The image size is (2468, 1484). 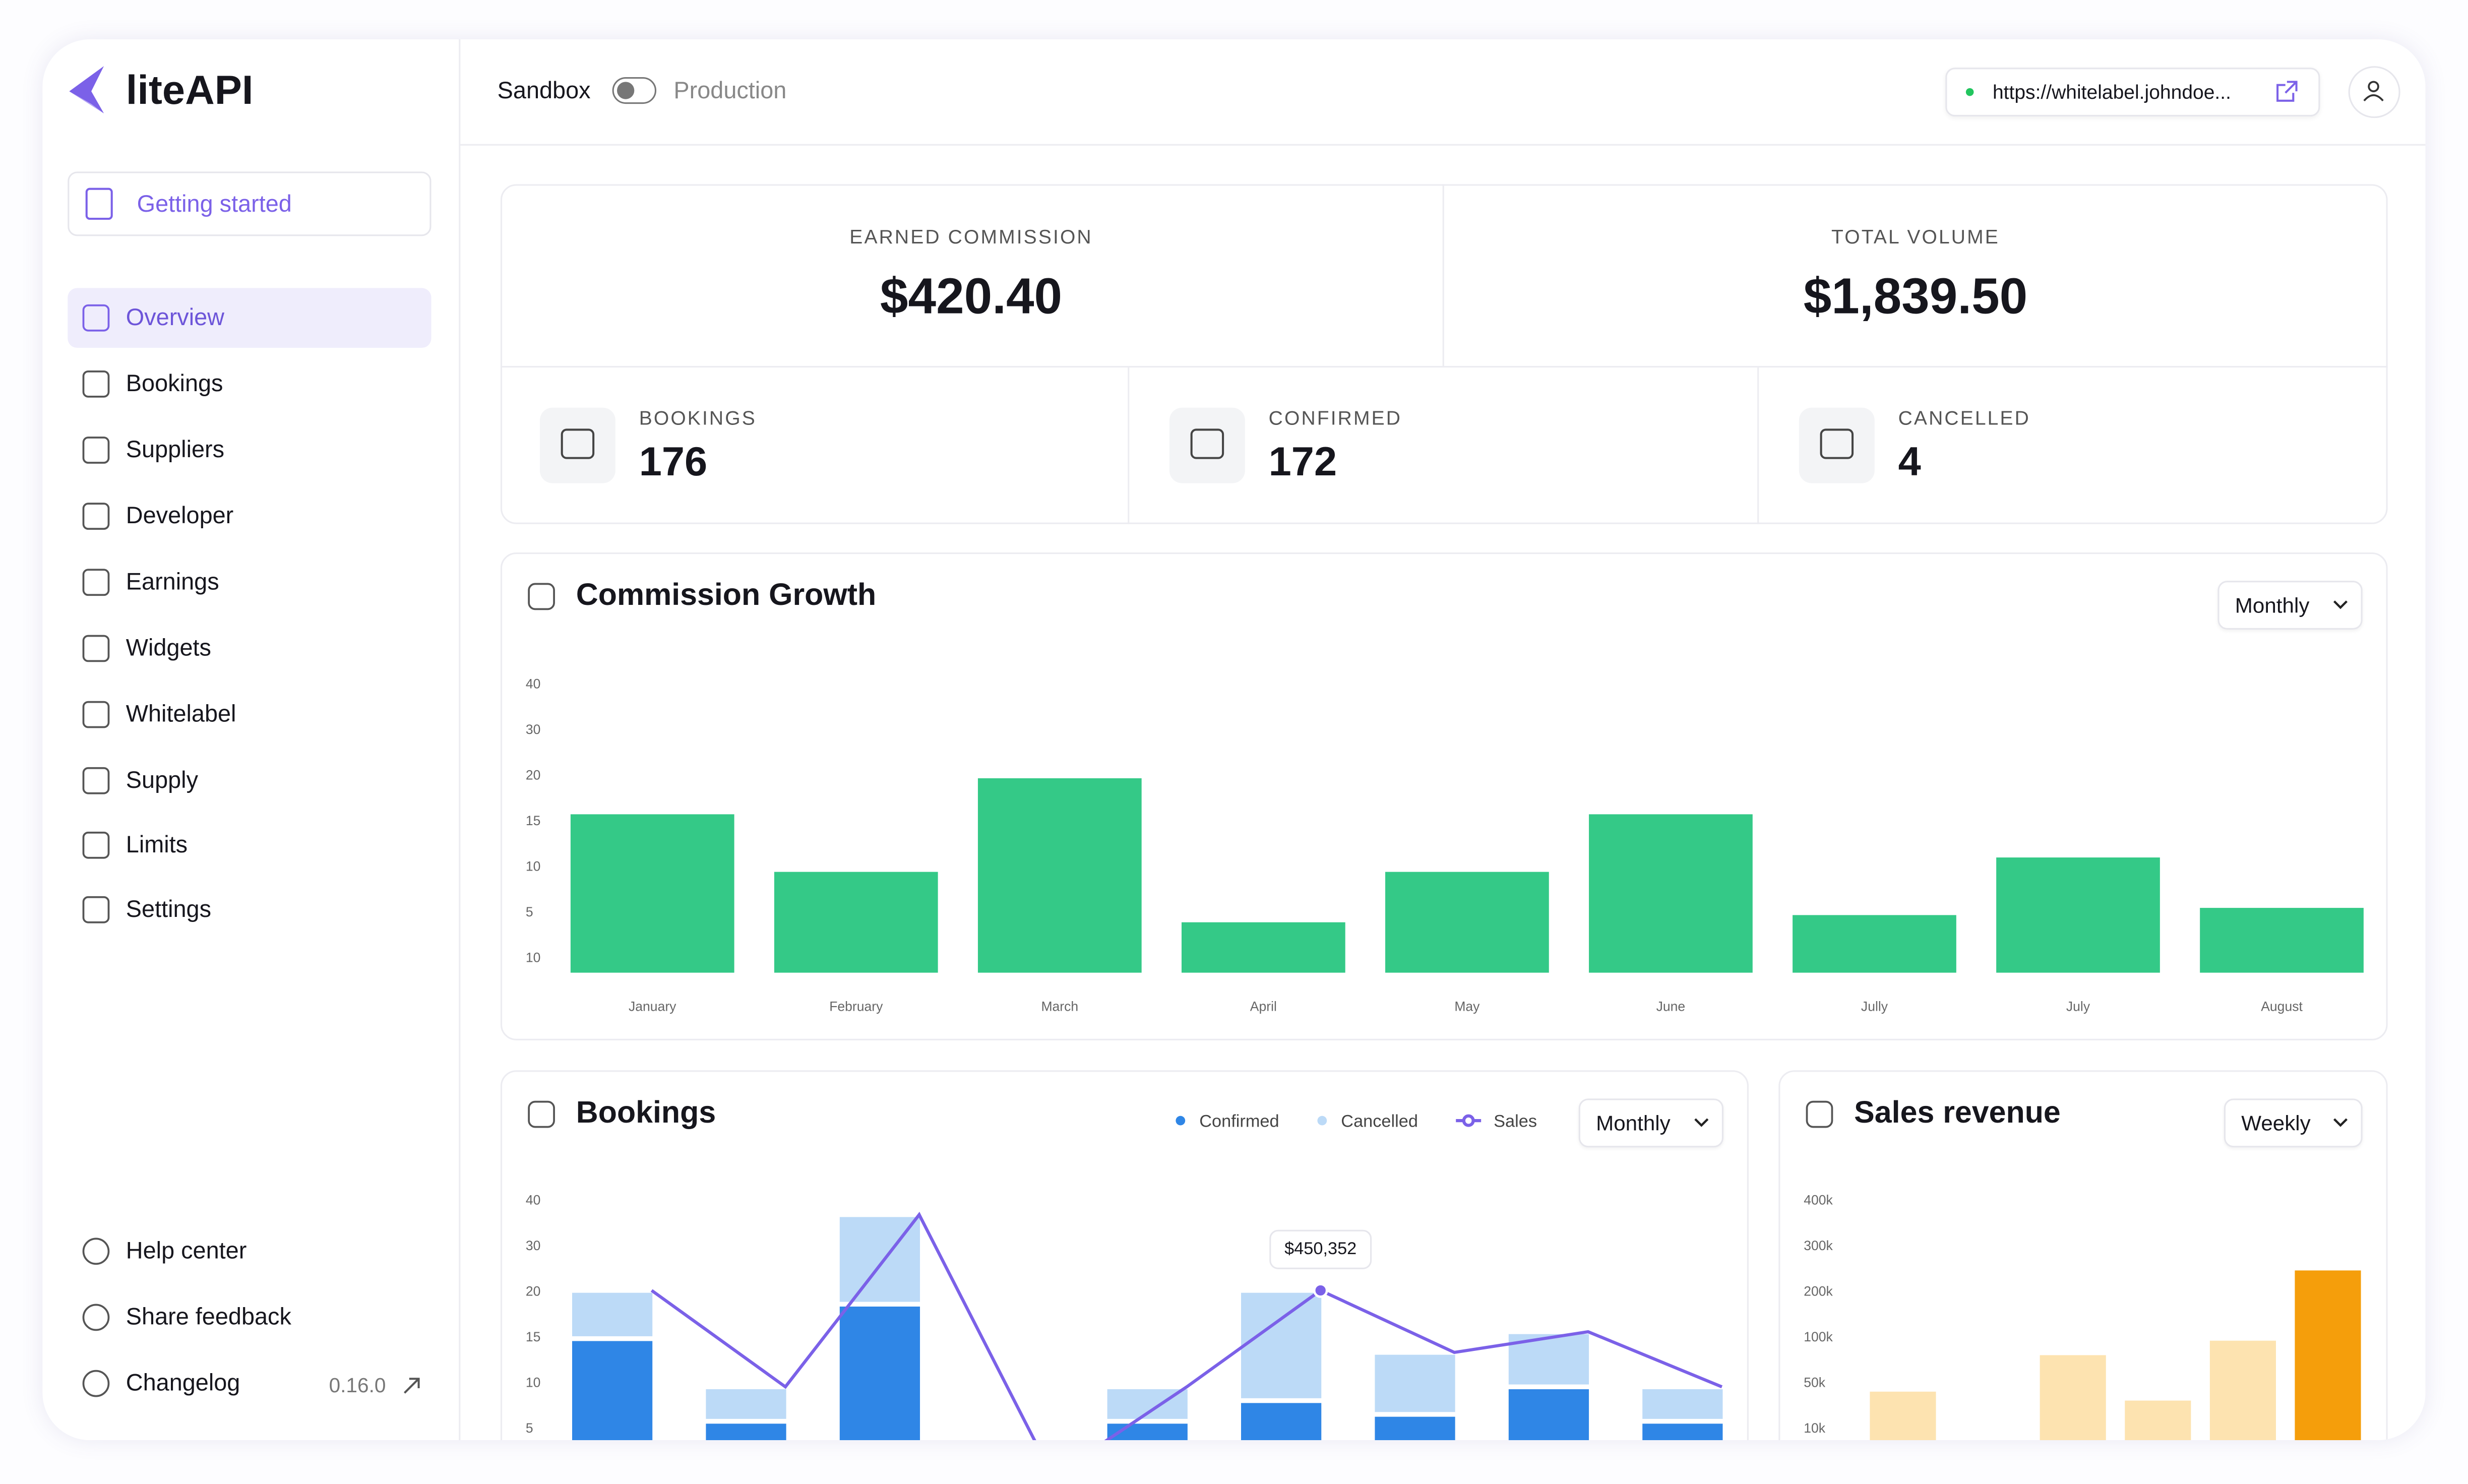 I want to click on stat-label: CONFIRMED, so click(x=1335, y=418).